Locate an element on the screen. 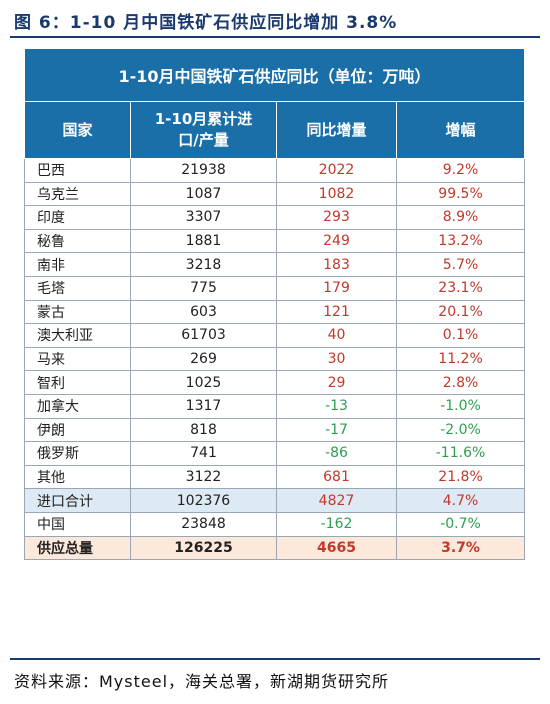  delta-cell: 249 is located at coordinates (336, 241).